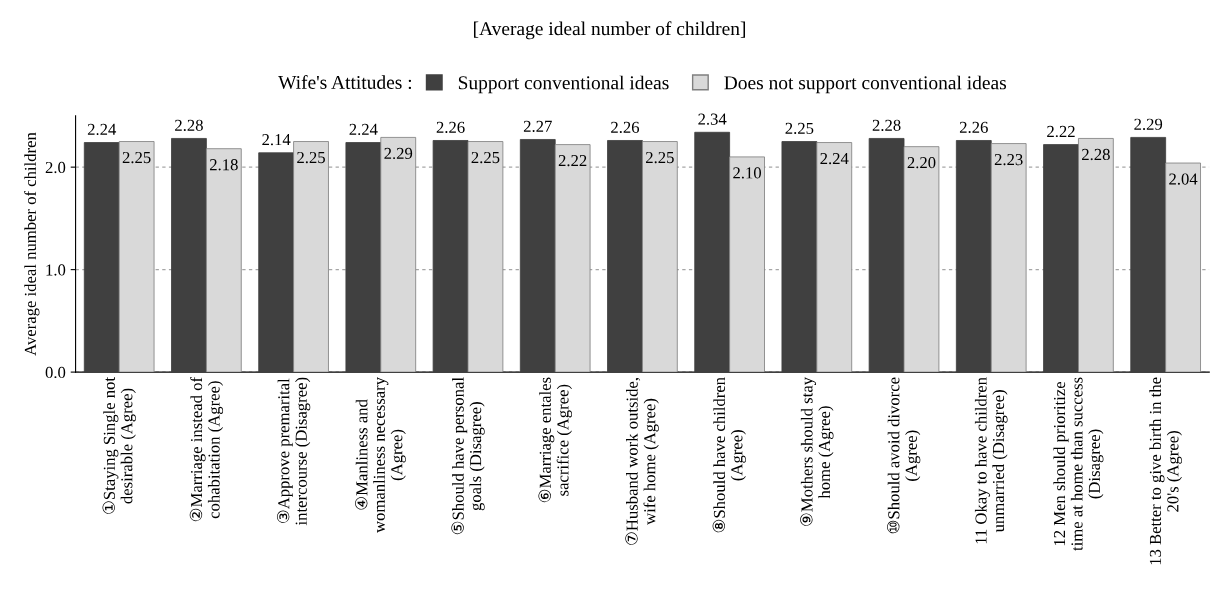 The width and height of the screenshot is (1219, 610). What do you see at coordinates (32, 244) in the screenshot?
I see `y-axis-title: Average ideal number of children` at bounding box center [32, 244].